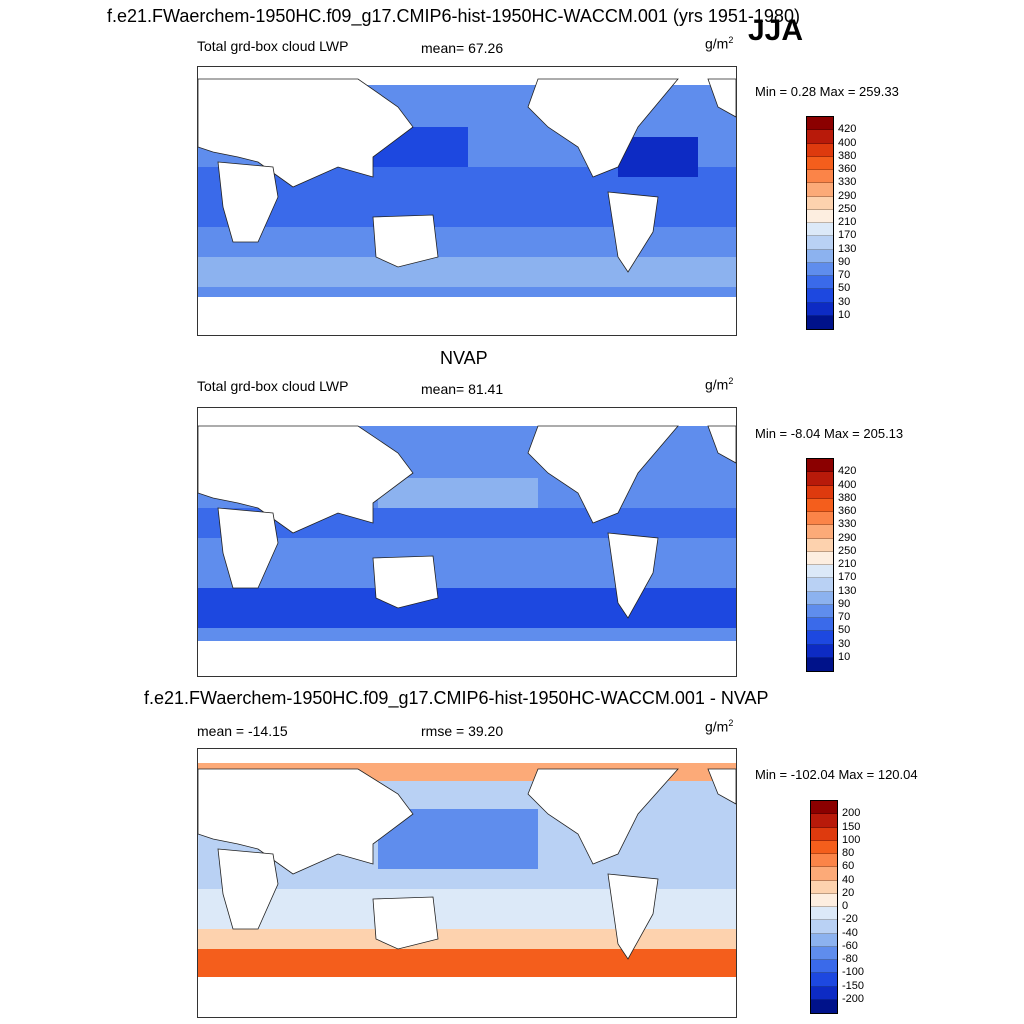 This screenshot has height=1024, width=1024. Describe the element at coordinates (467, 201) in the screenshot. I see `map-model` at that location.